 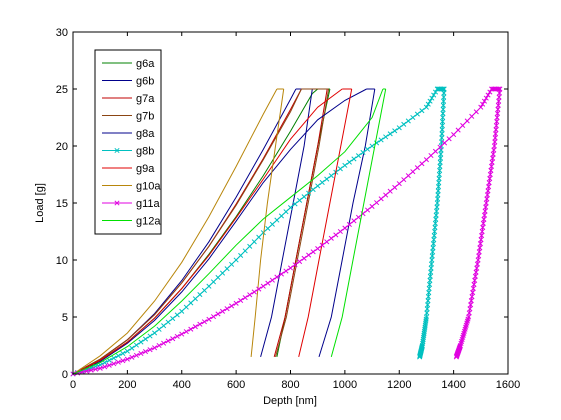 What do you see at coordinates (127, 385) in the screenshot?
I see `x-tick-label: 200` at bounding box center [127, 385].